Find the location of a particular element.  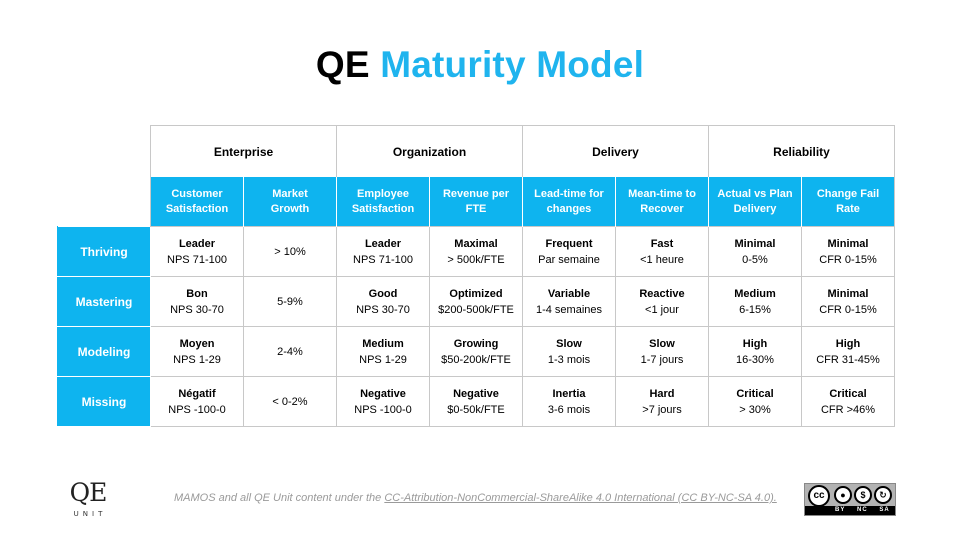

cell-rating: Bon is located at coordinates (197, 293).